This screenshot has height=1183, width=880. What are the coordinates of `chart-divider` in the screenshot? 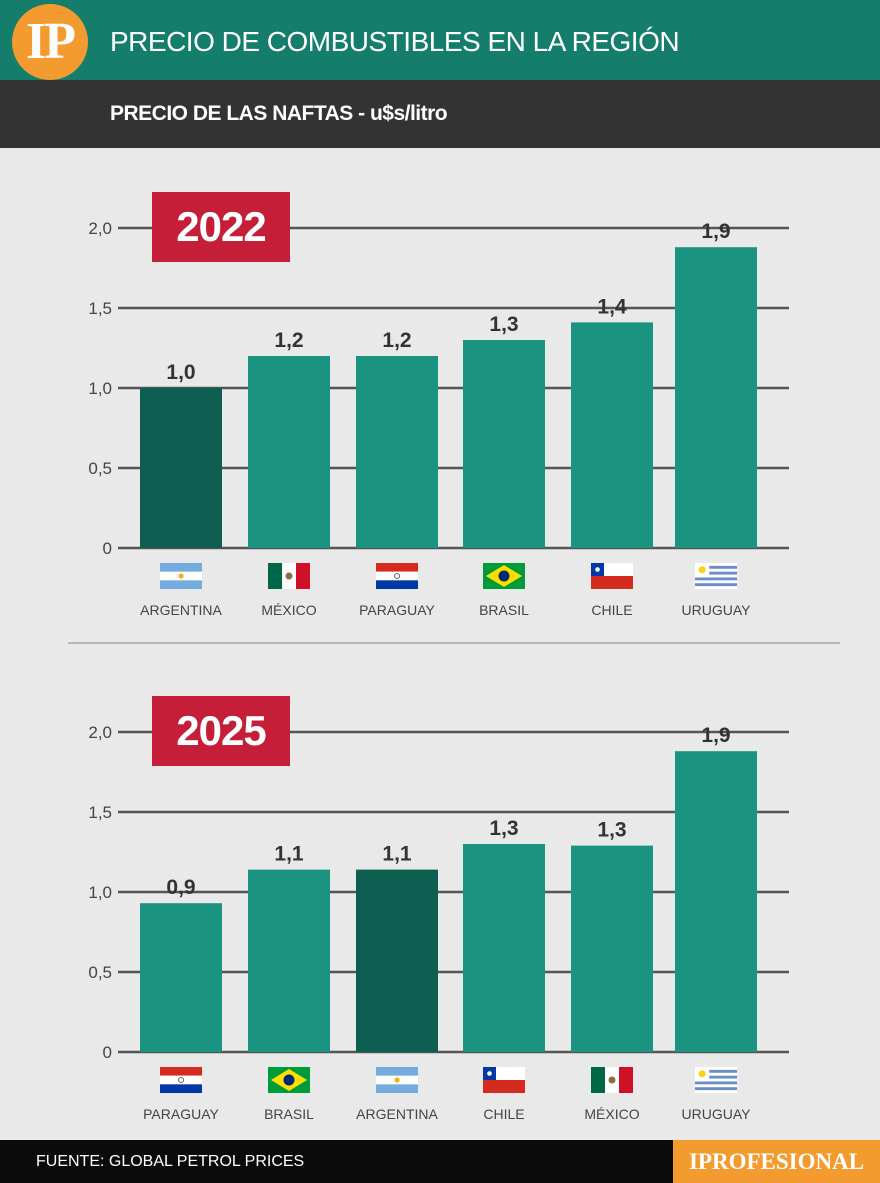 It's located at (454, 643).